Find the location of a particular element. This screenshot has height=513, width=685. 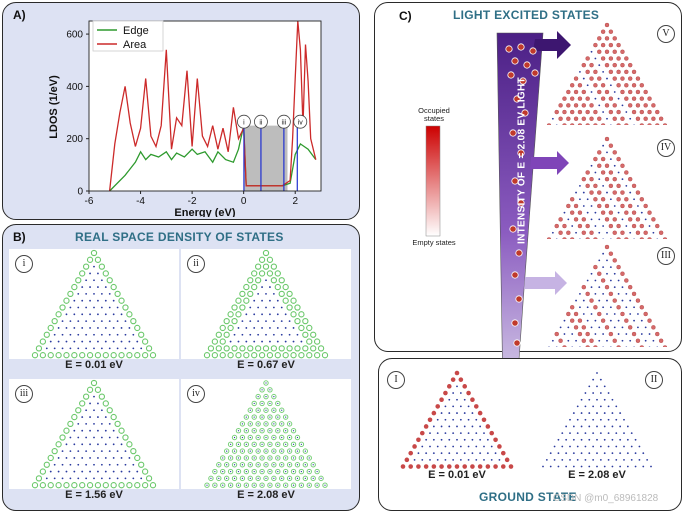

ground-map-ii: II E = 2.08 eV is located at coordinates (602, 428).